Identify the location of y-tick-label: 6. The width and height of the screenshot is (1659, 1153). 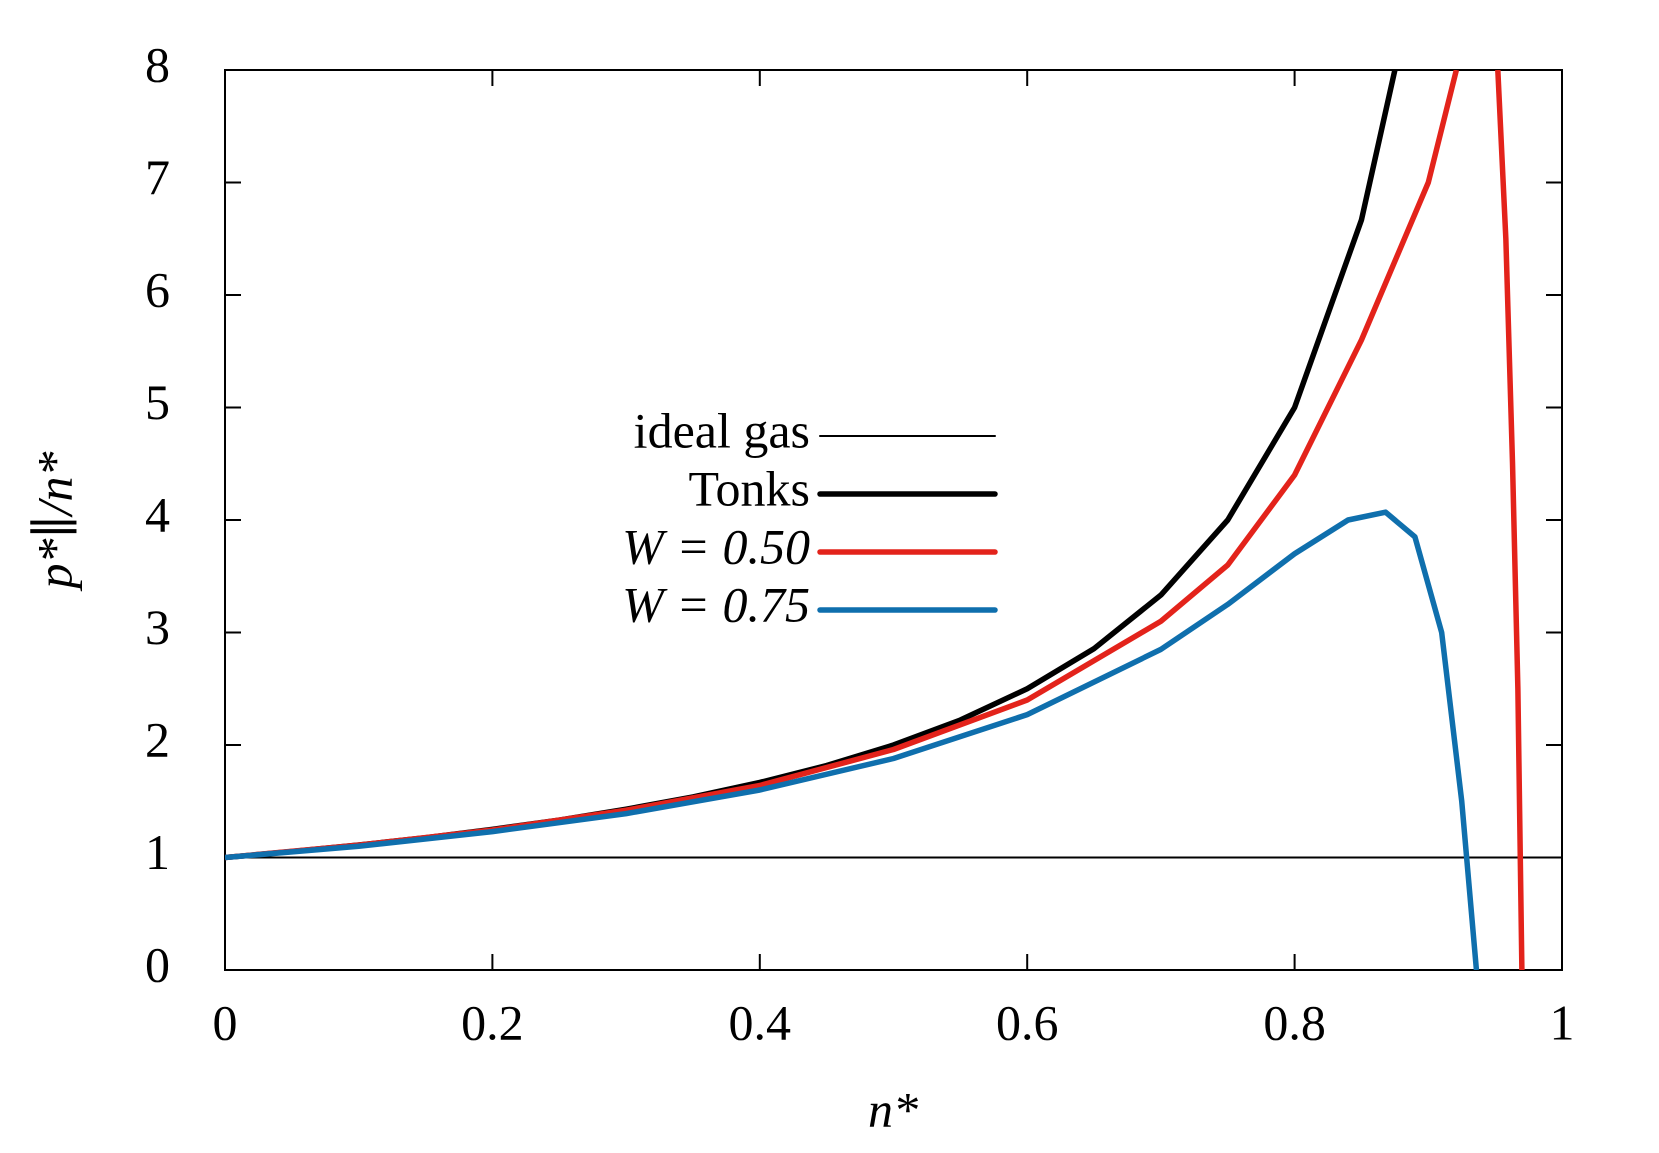
(157, 289).